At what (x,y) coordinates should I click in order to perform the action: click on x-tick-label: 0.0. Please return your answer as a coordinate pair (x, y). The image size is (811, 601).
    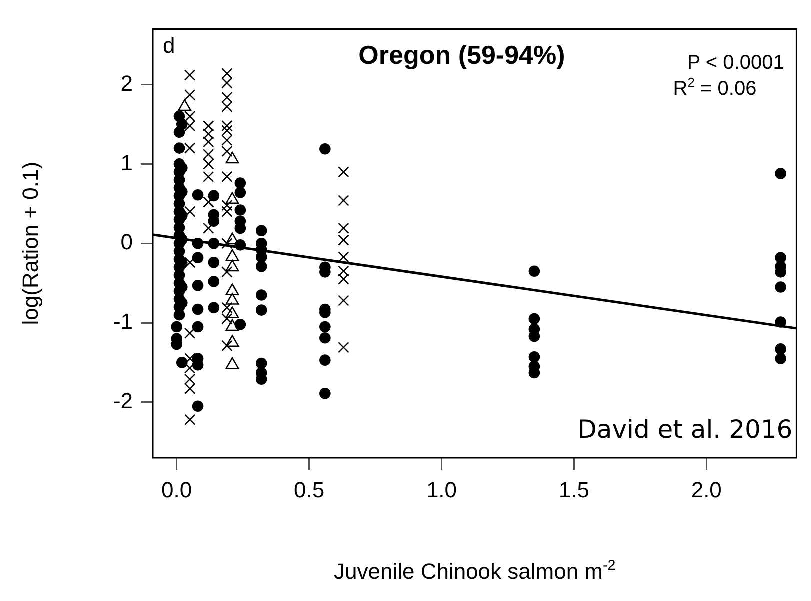
    Looking at the image, I should click on (177, 489).